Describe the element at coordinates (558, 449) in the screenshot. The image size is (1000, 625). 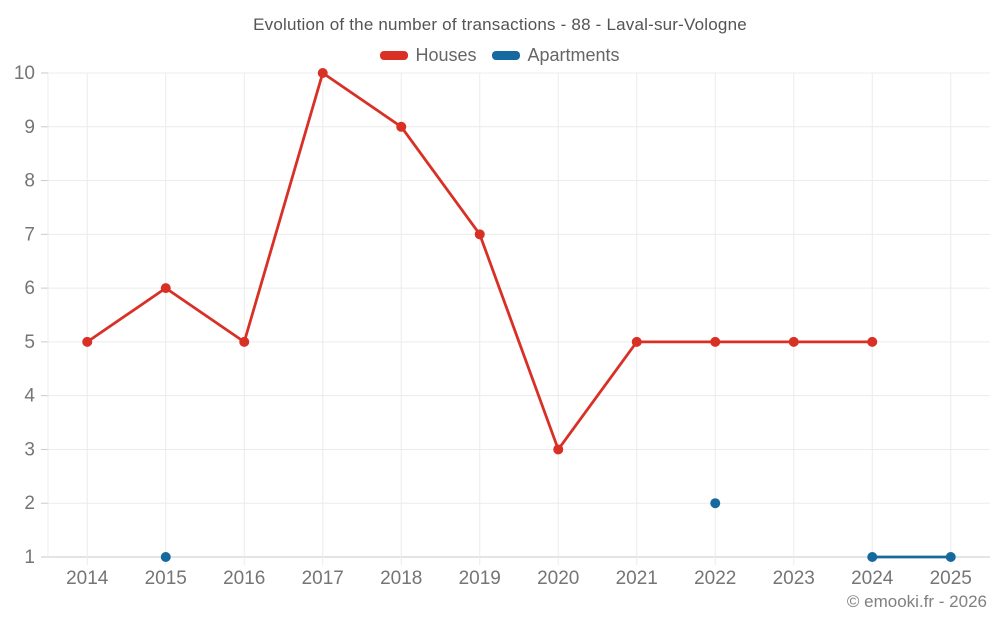
I see `houses-point-2020` at that location.